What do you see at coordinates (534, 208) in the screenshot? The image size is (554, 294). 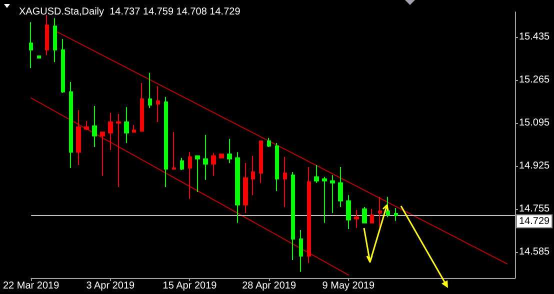 I see `y-tick-label: 14.755` at bounding box center [534, 208].